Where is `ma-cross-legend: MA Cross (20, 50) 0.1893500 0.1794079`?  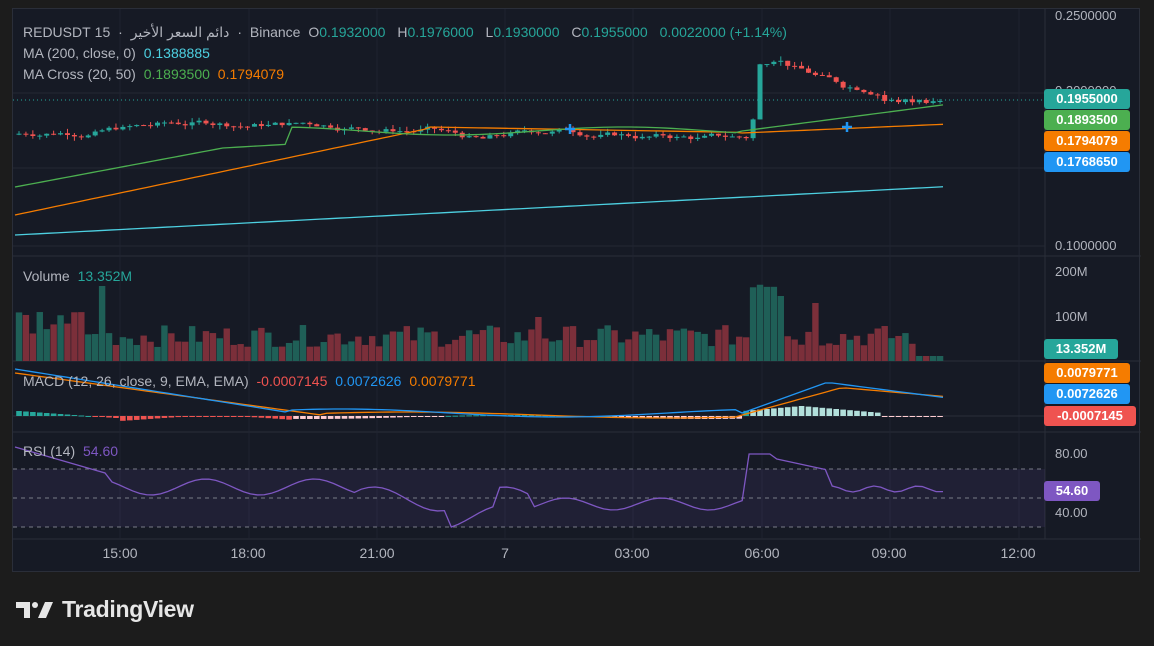 ma-cross-legend: MA Cross (20, 50) 0.1893500 0.1794079 is located at coordinates (155, 74).